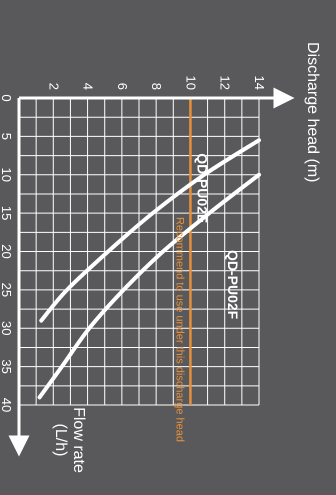 This screenshot has height=495, width=336. What do you see at coordinates (7, 213) in the screenshot?
I see `x-tick-label: 15` at bounding box center [7, 213].